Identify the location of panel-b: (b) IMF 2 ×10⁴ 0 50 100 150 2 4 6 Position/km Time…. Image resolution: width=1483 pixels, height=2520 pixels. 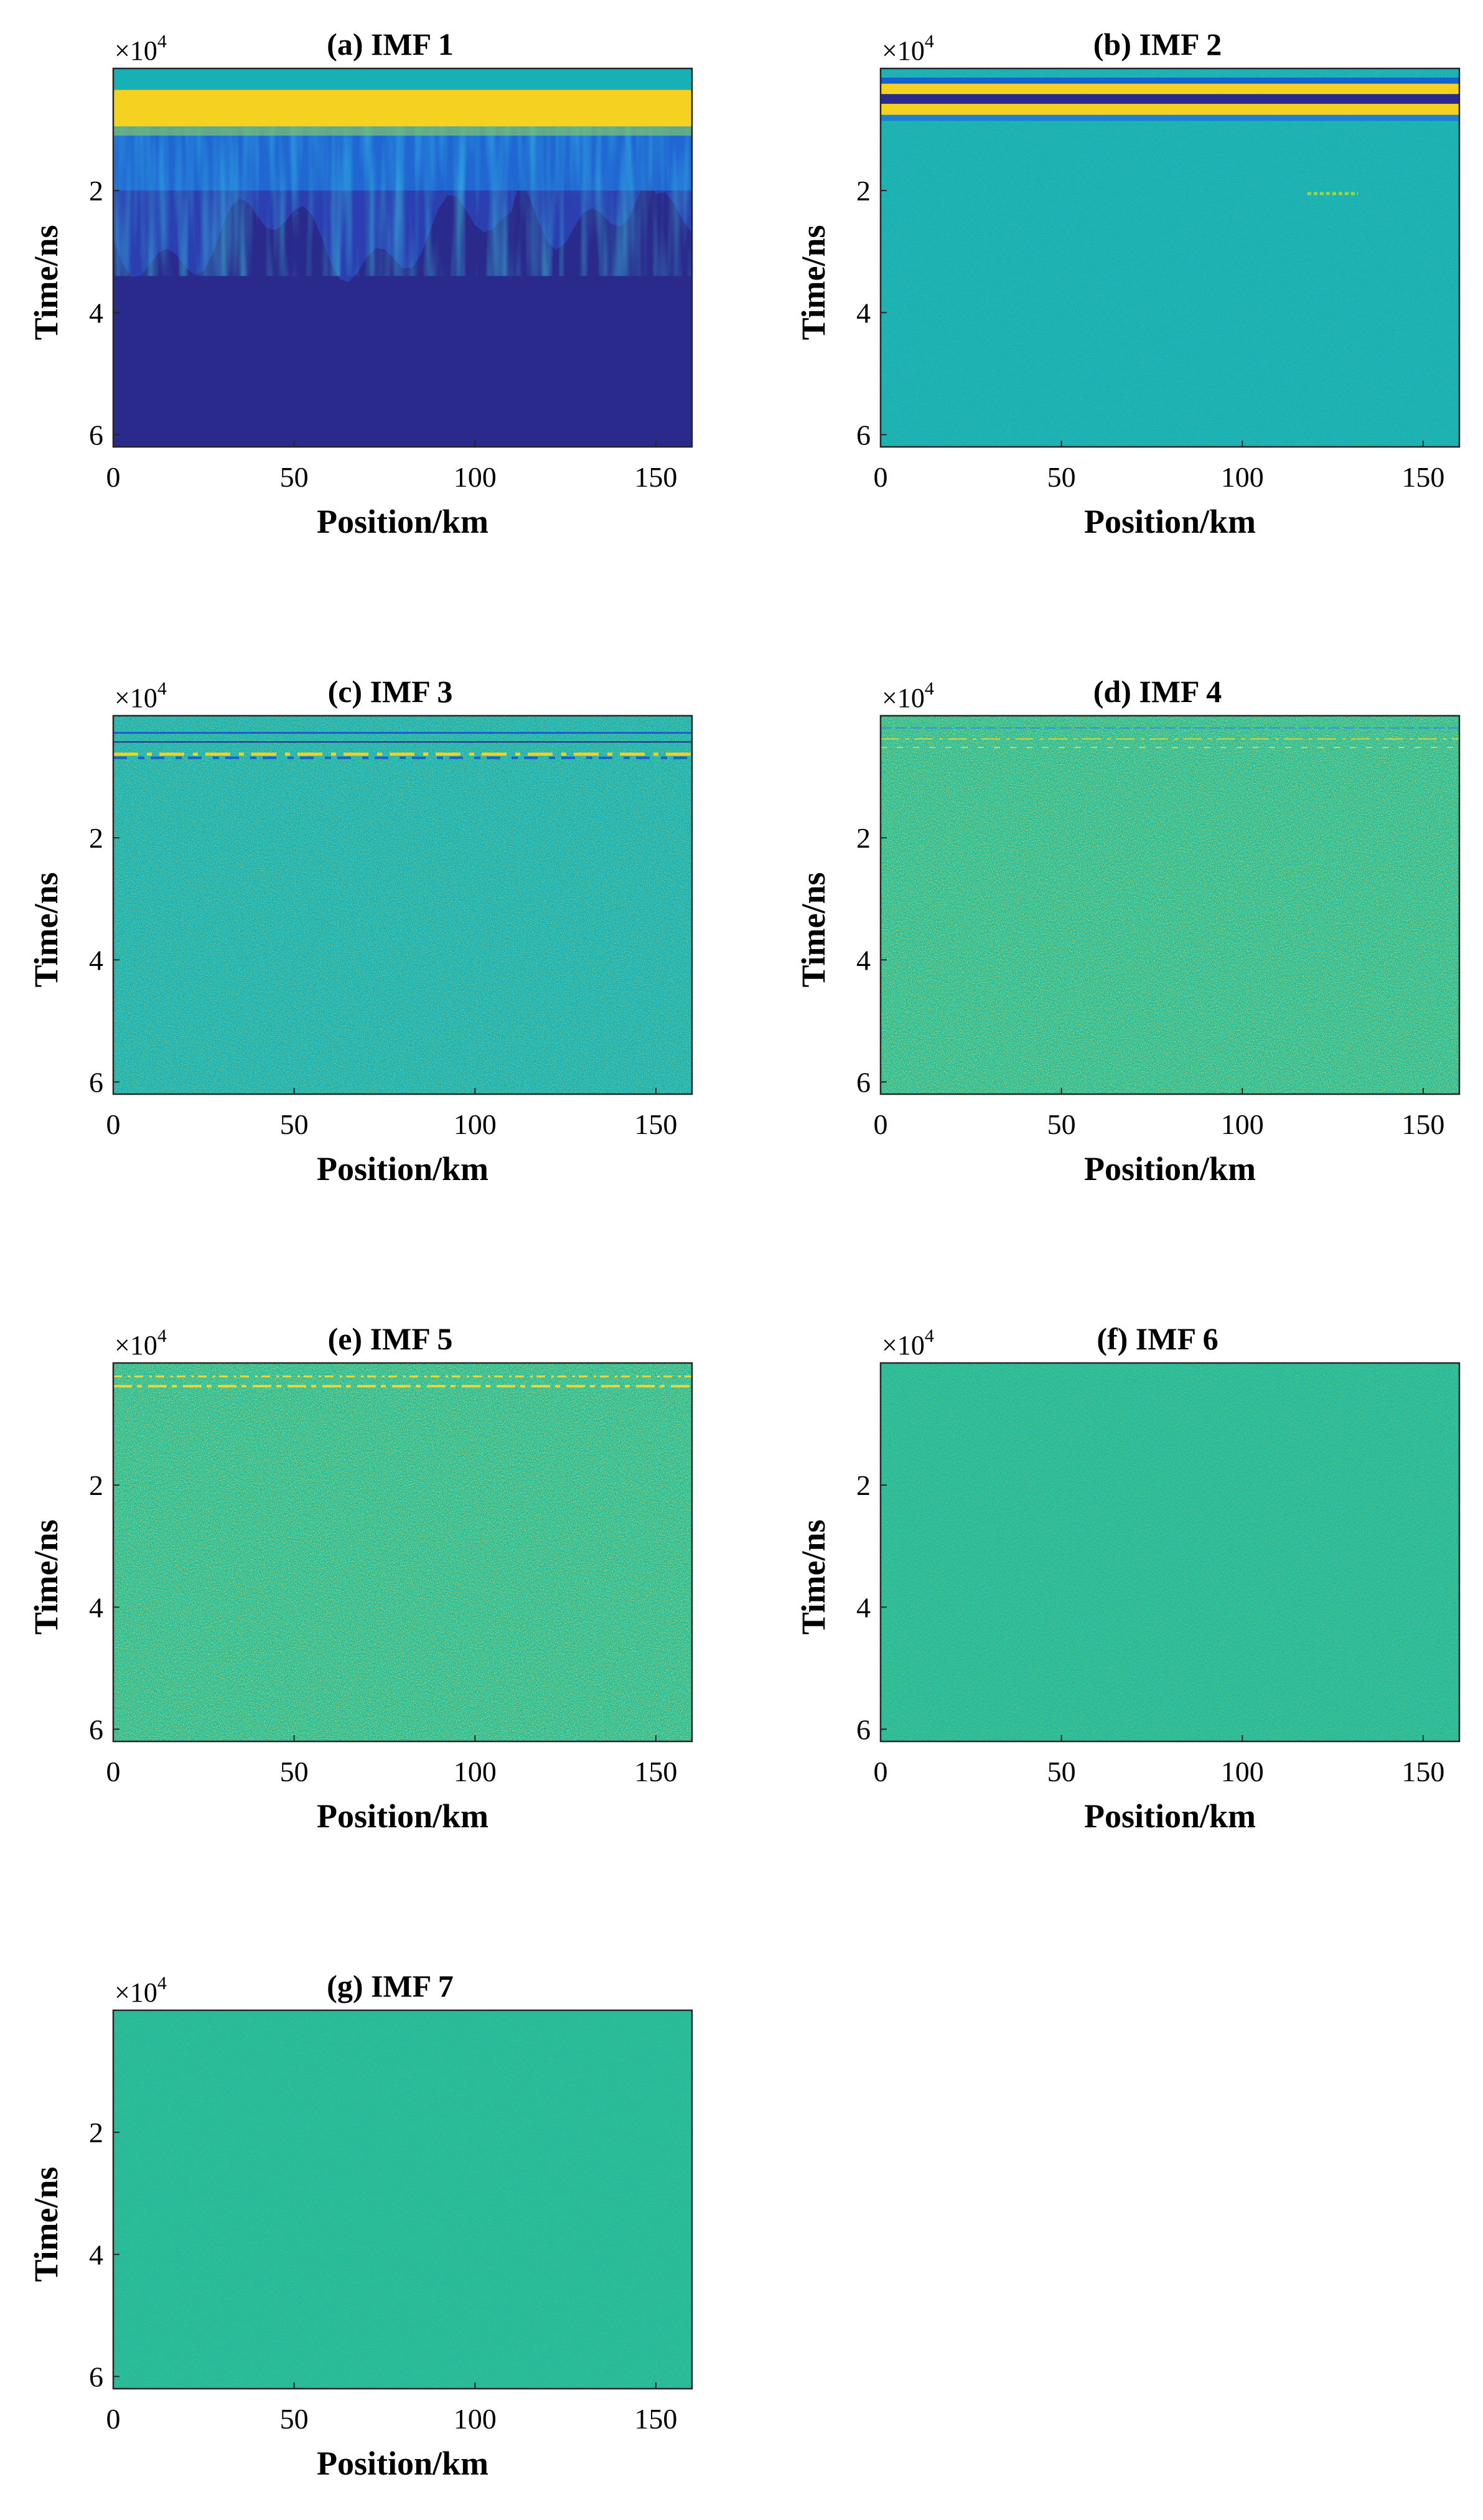
(1128, 284).